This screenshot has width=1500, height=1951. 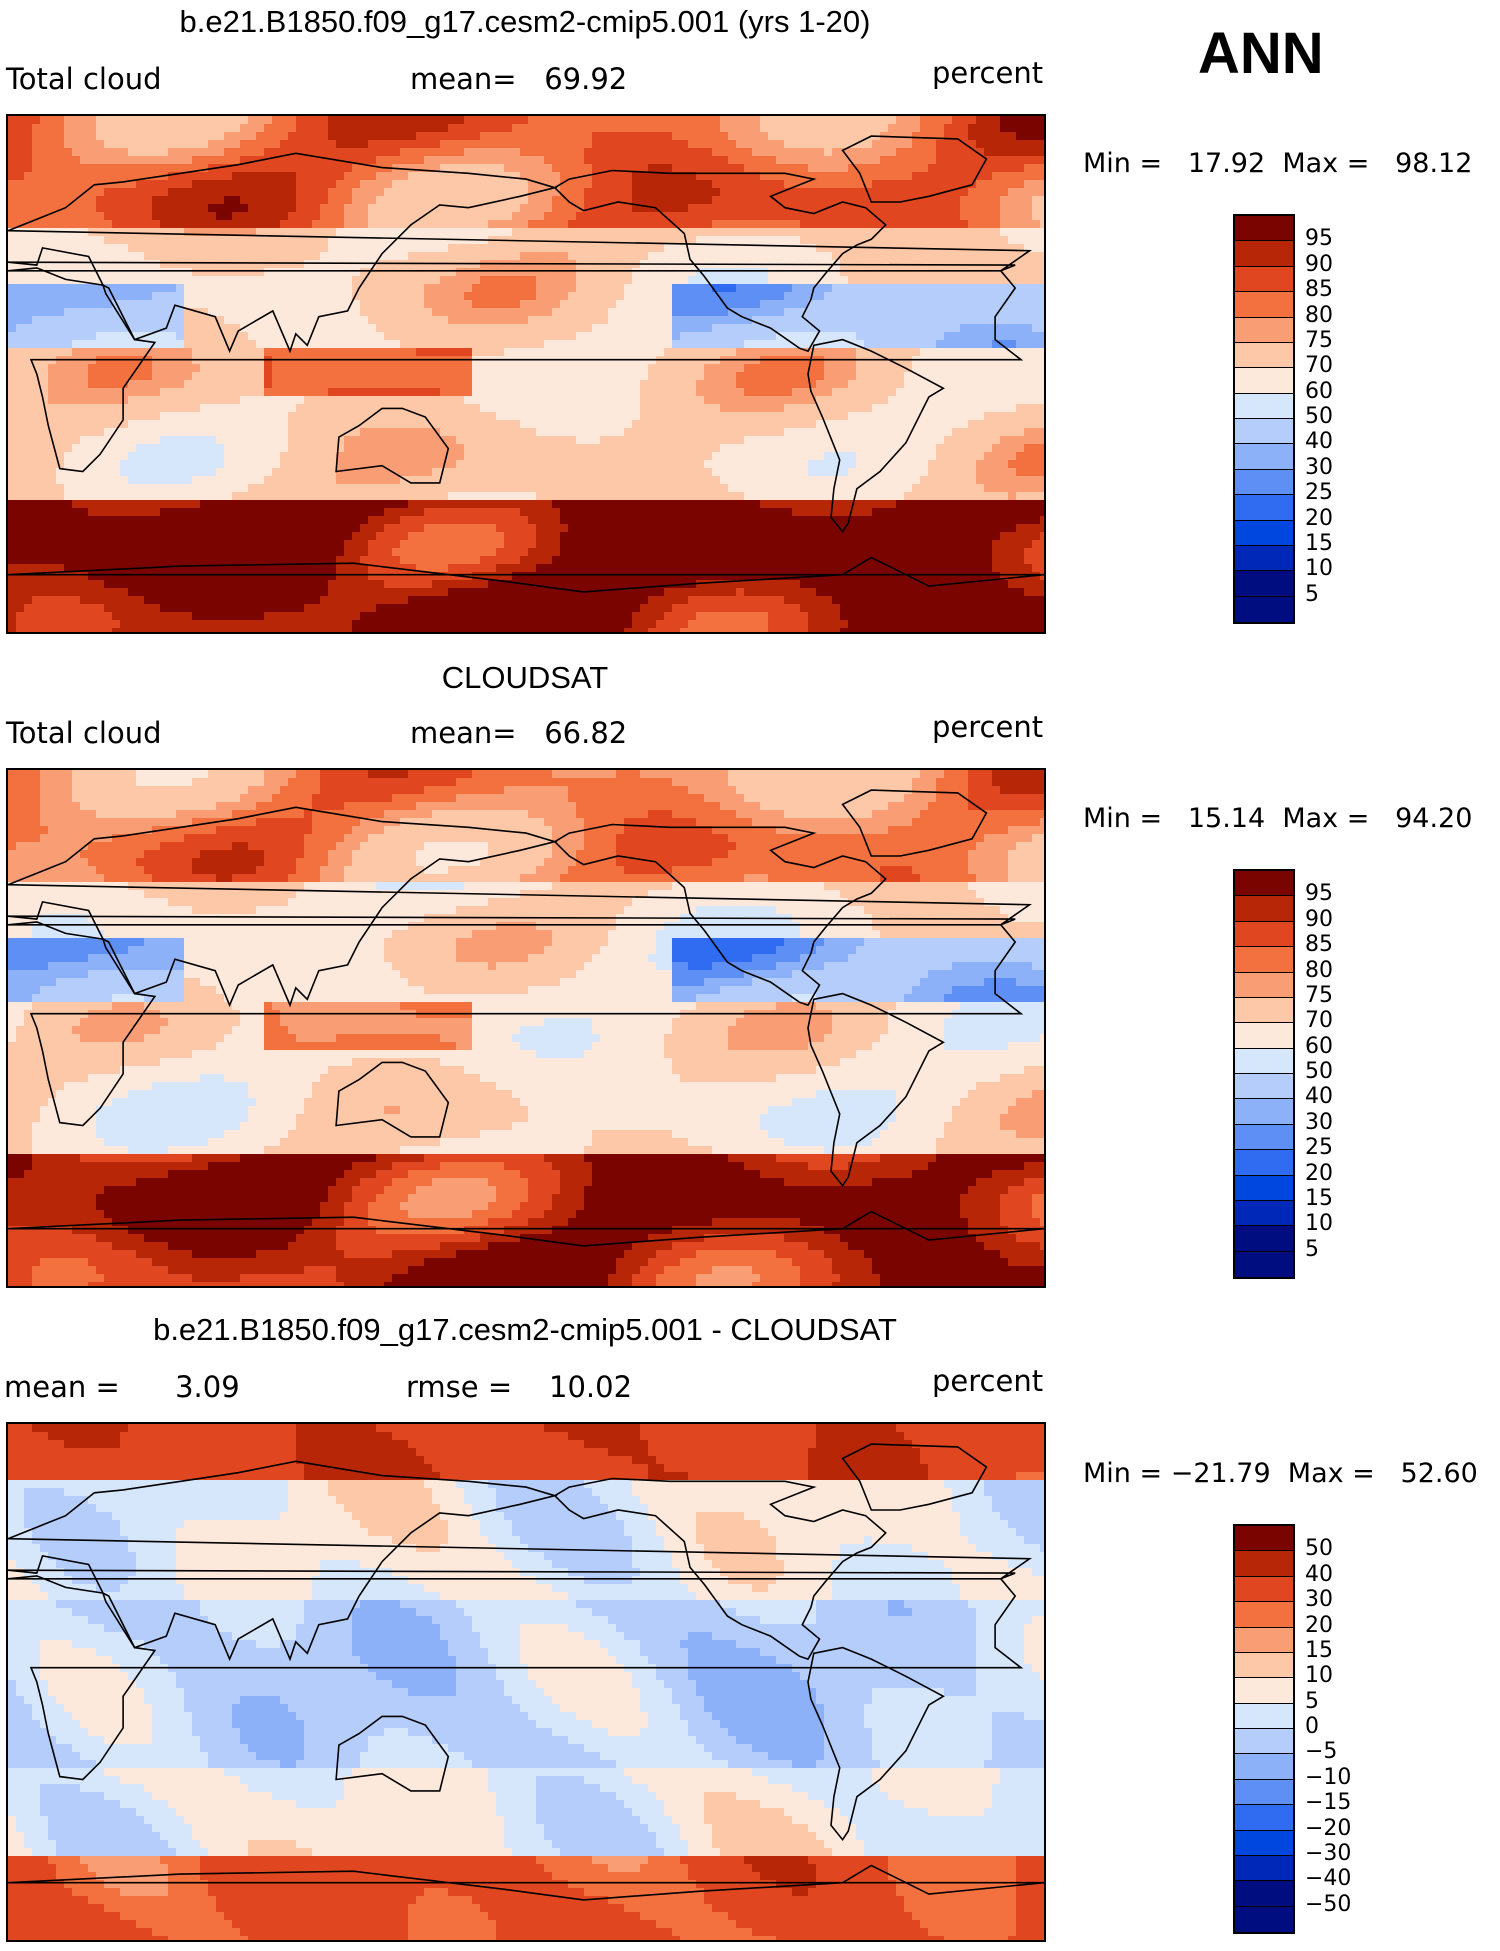 I want to click on panel-1-units: percent, so click(x=987, y=73).